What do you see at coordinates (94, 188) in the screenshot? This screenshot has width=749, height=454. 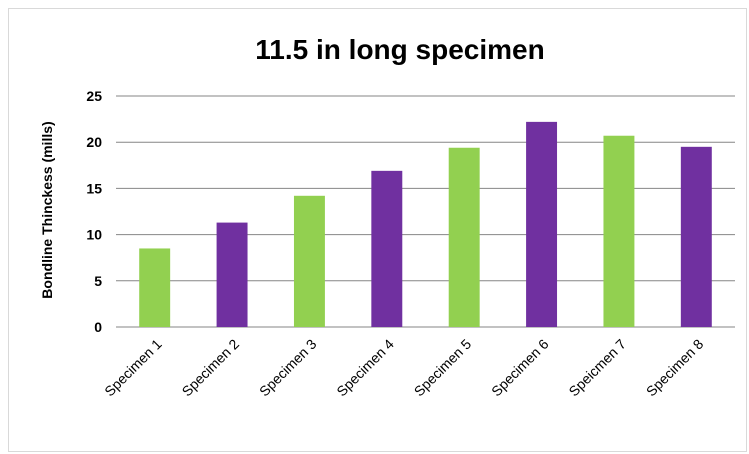 I see `y-tick-label: 15` at bounding box center [94, 188].